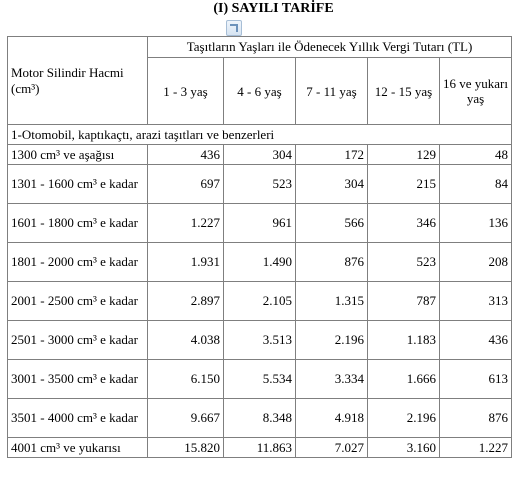 The width and height of the screenshot is (517, 482). Describe the element at coordinates (77, 262) in the screenshot. I see `engine-volume-label: 1801 - 2000 cm³ e kadar` at that location.